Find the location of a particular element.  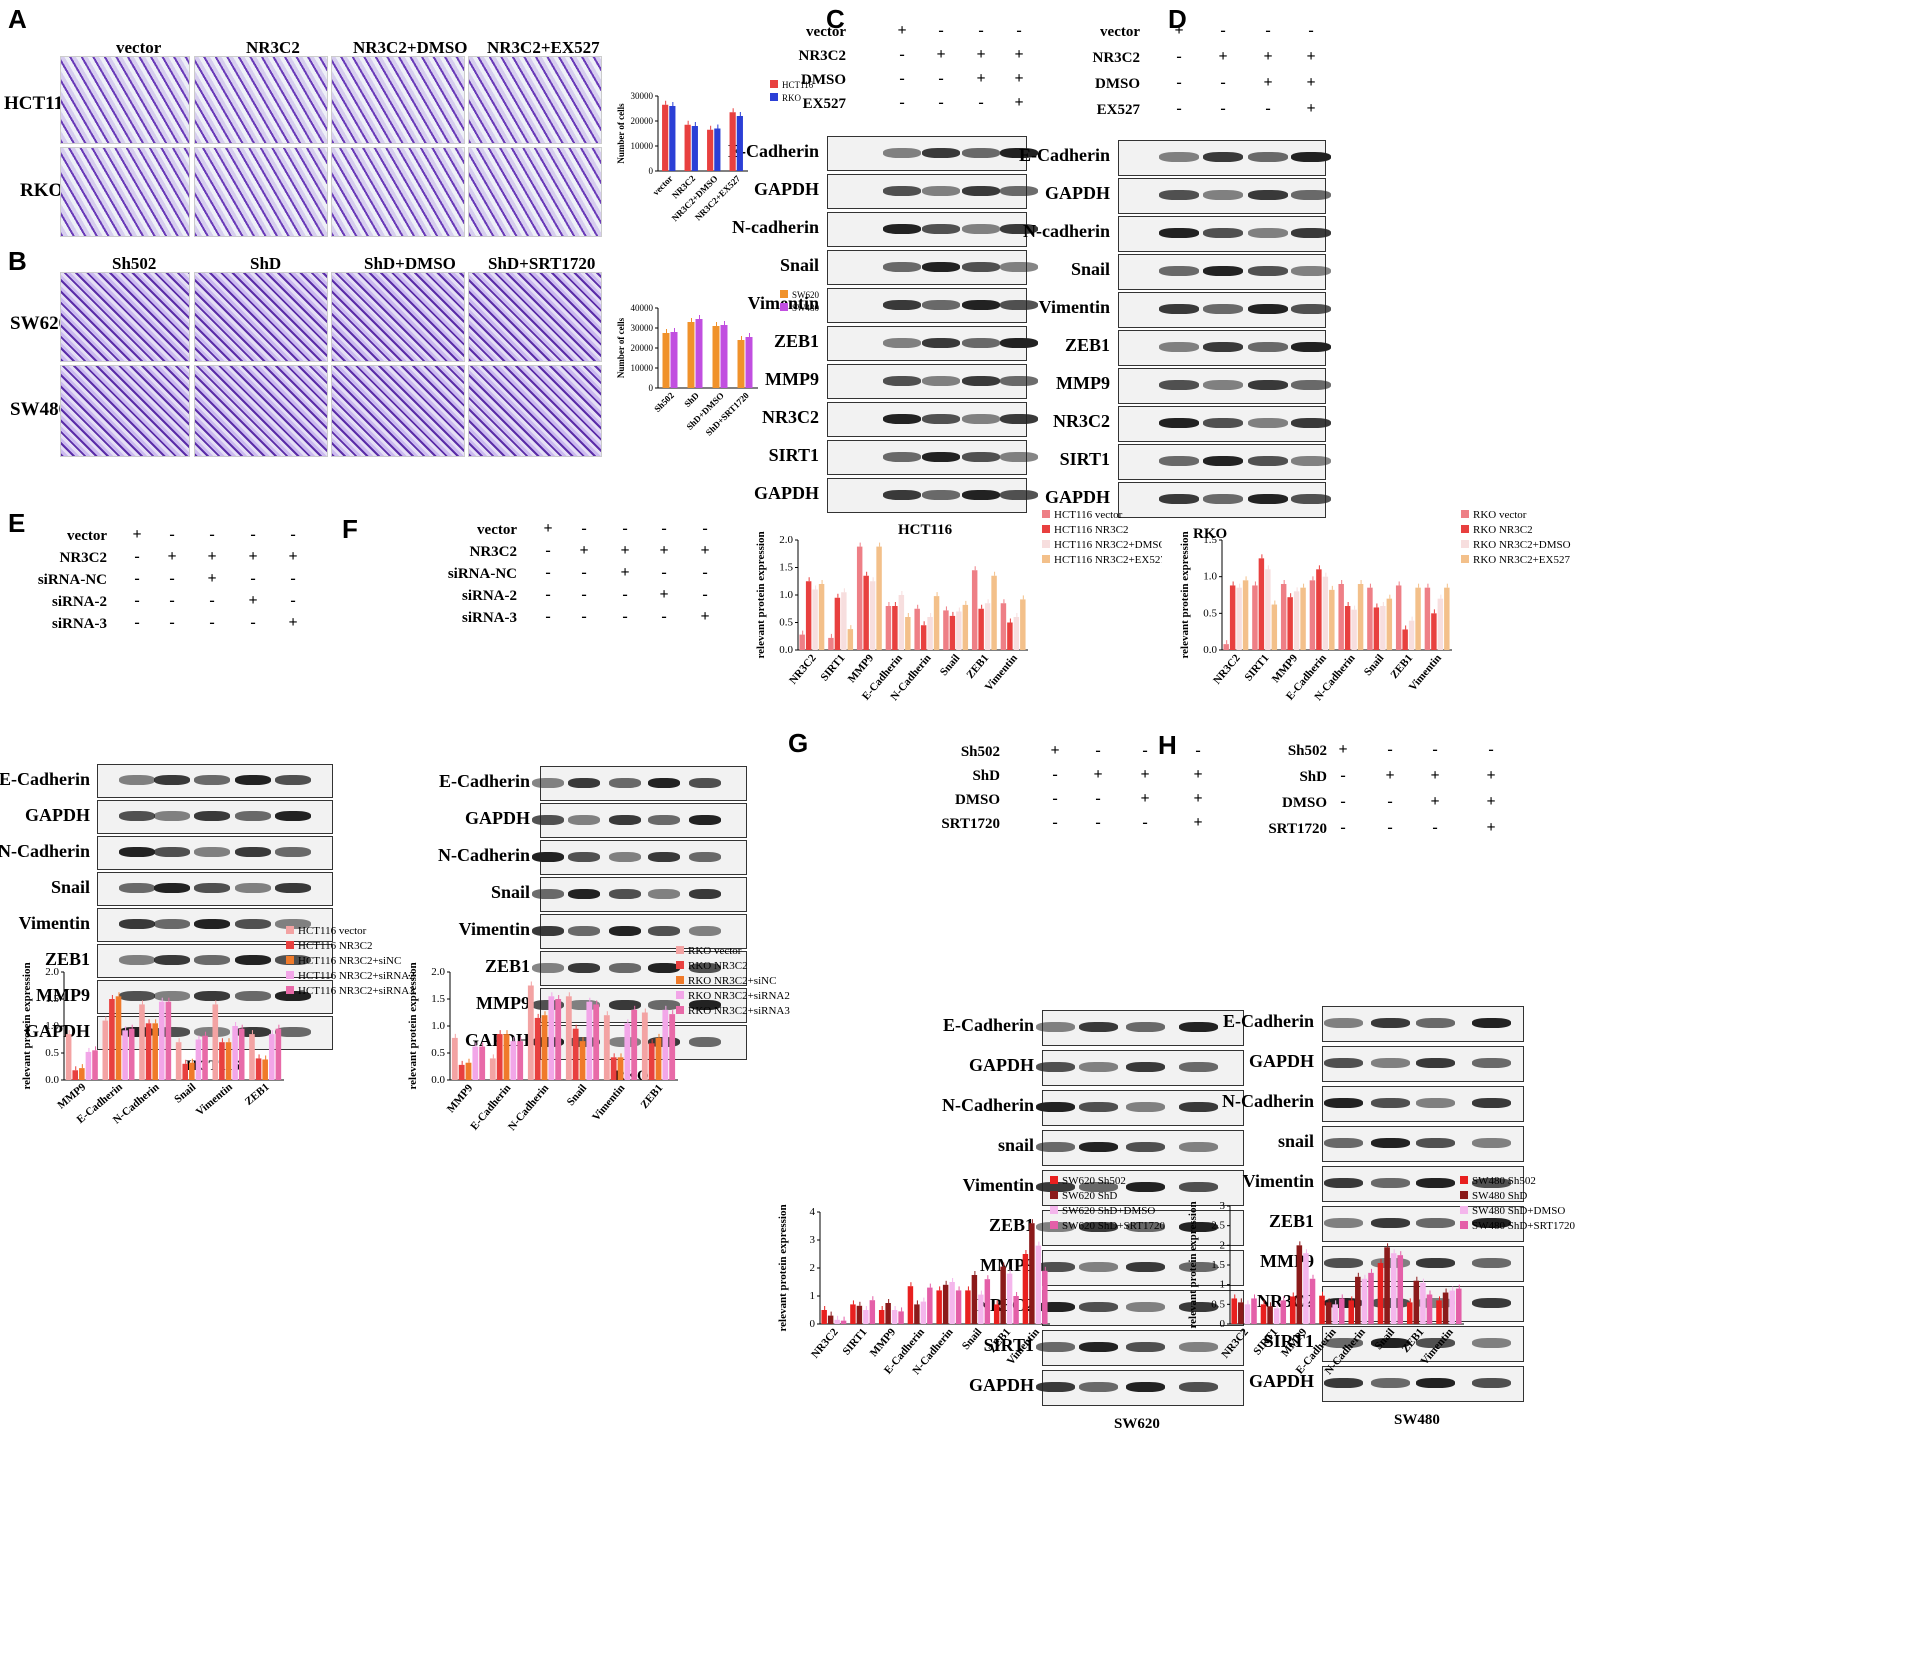

y-tick-label: 2.5 is located at coordinates (1218, 1226).